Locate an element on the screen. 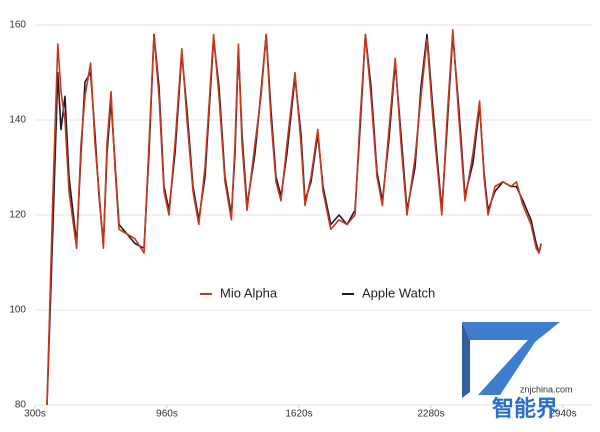 The image size is (600, 432). y-tick-label: 80 is located at coordinates (21, 405).